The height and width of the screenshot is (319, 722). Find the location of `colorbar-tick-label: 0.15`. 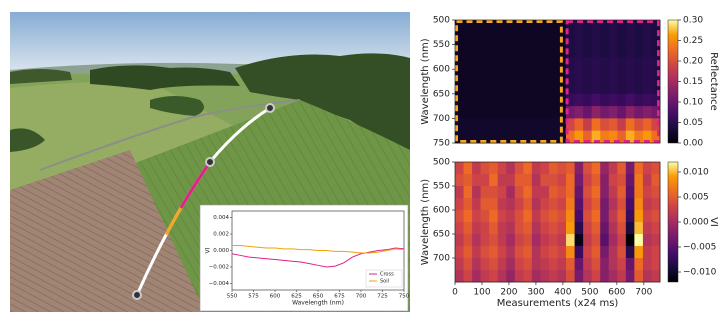

colorbar-tick-label: 0.15 is located at coordinates (693, 82).